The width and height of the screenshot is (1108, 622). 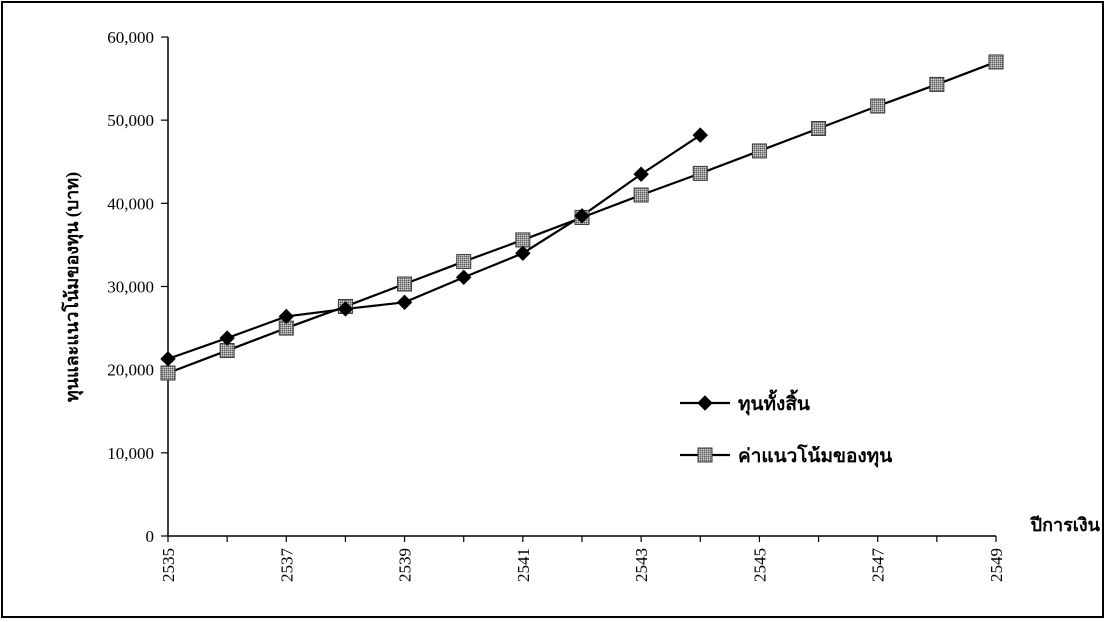 I want to click on y-tick-label: 50,000, so click(x=130, y=120).